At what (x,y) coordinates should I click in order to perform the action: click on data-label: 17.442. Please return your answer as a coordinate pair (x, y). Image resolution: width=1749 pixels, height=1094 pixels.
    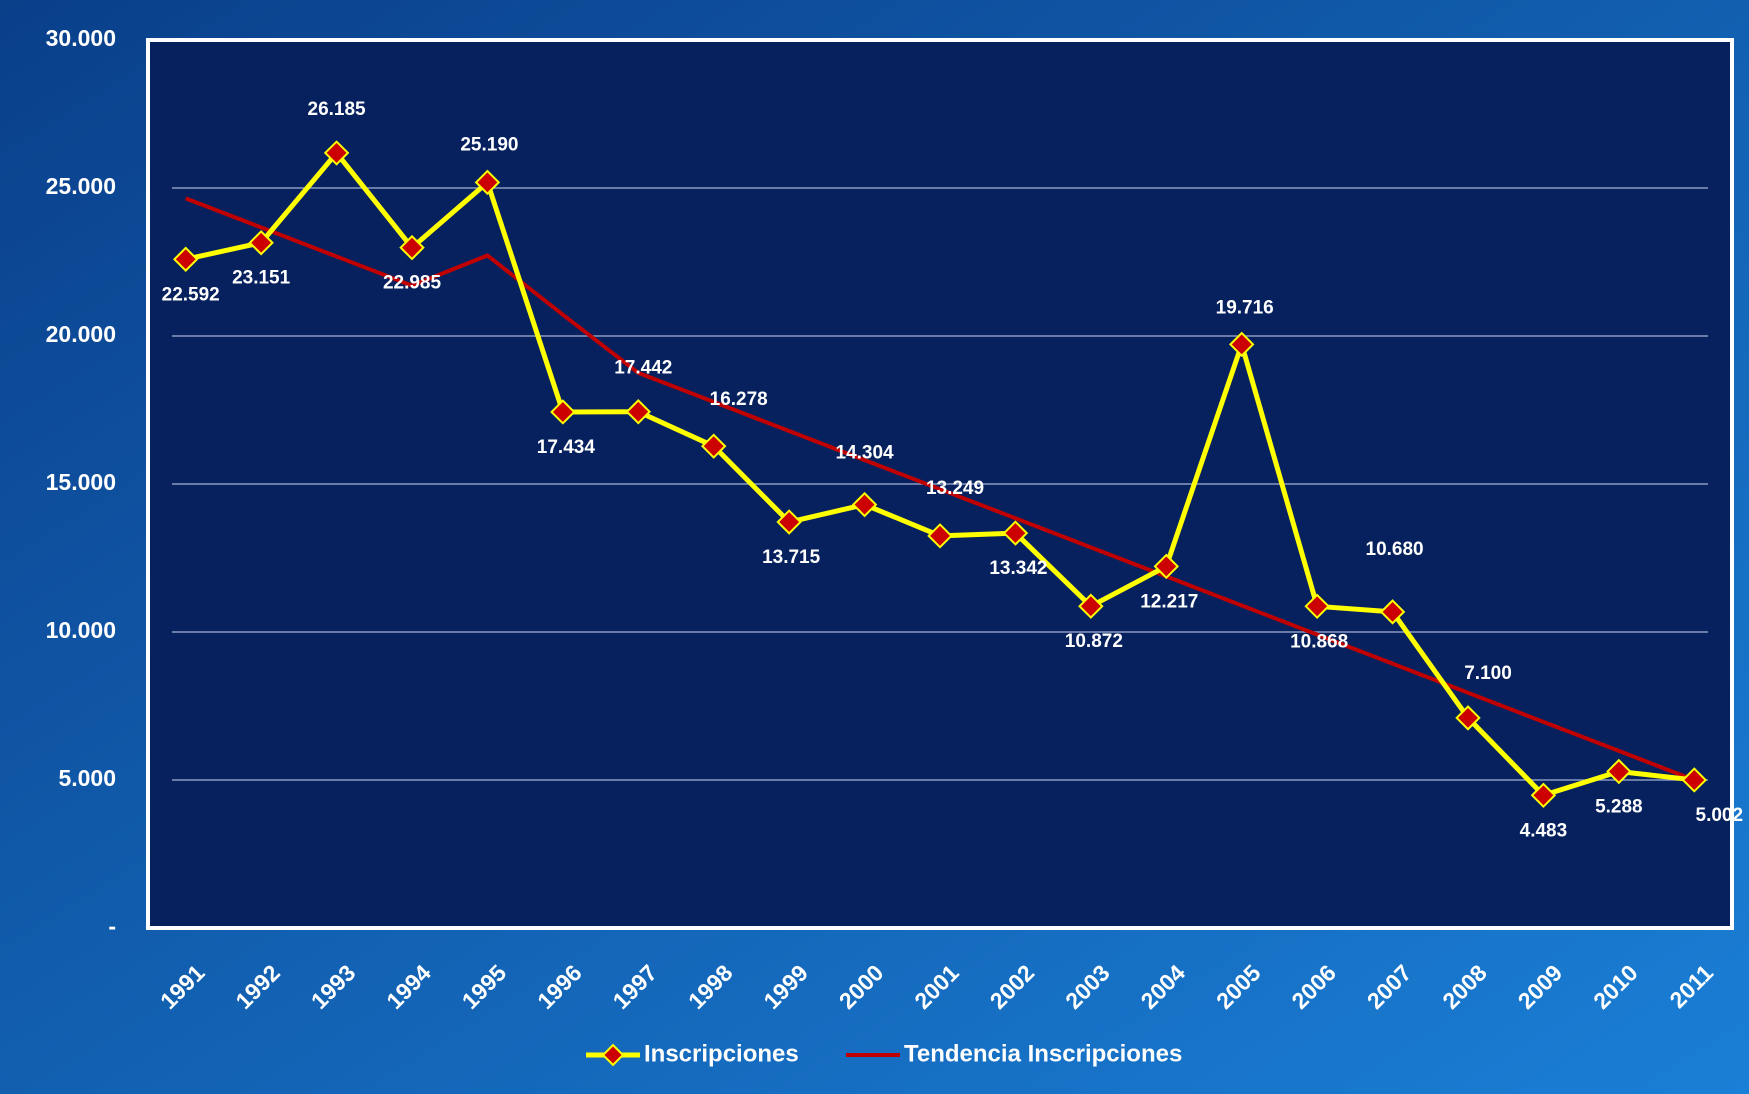
    Looking at the image, I should click on (643, 368).